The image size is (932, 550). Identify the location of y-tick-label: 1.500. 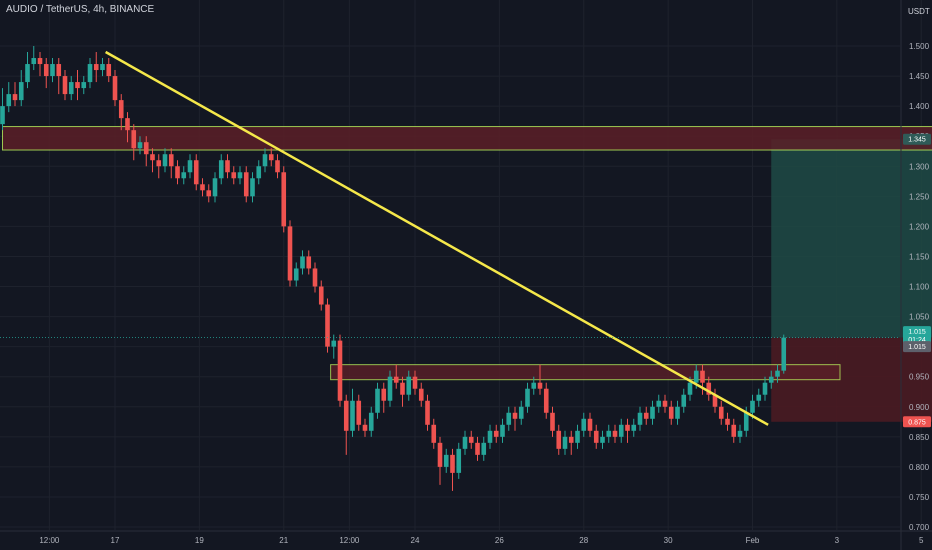
(919, 46).